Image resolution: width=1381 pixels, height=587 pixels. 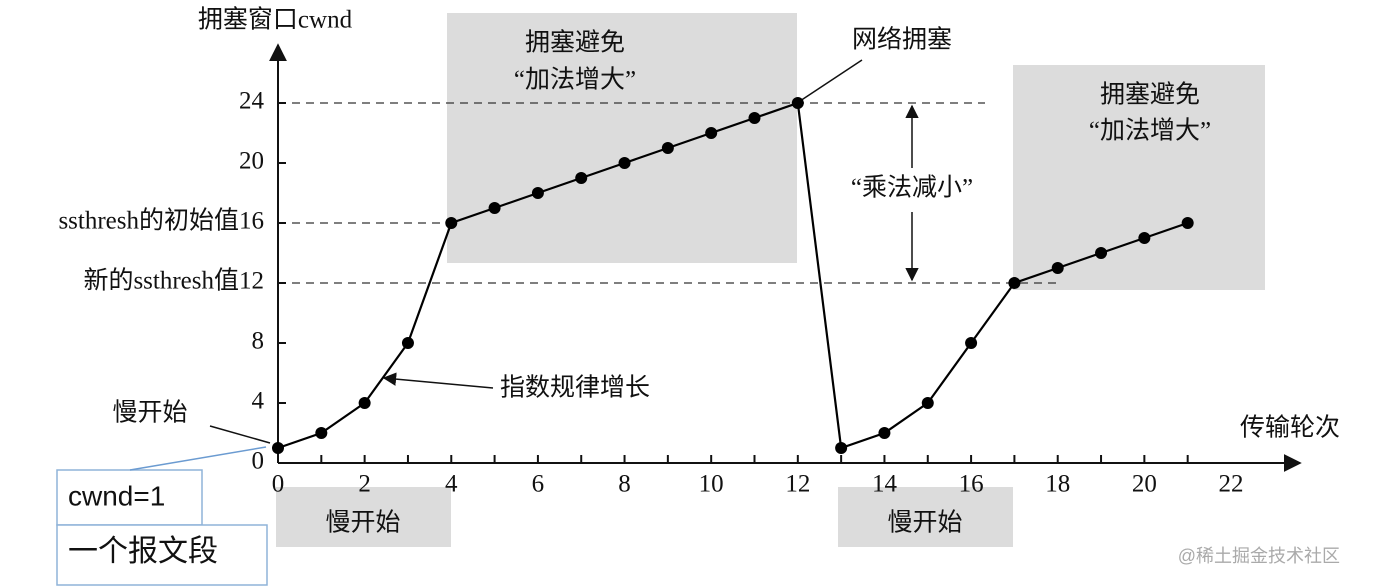 I want to click on x-tick-label: 8, so click(x=624, y=484).